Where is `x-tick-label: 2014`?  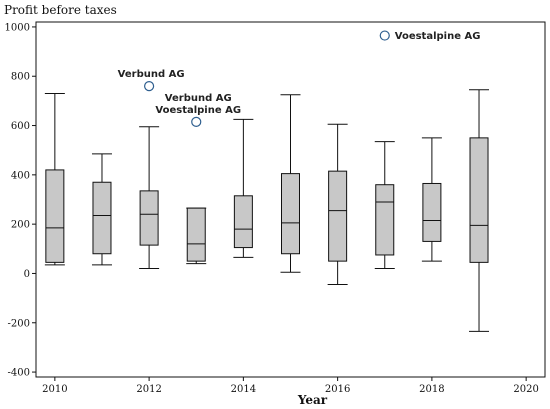
x-tick-label: 2014 is located at coordinates (243, 389).